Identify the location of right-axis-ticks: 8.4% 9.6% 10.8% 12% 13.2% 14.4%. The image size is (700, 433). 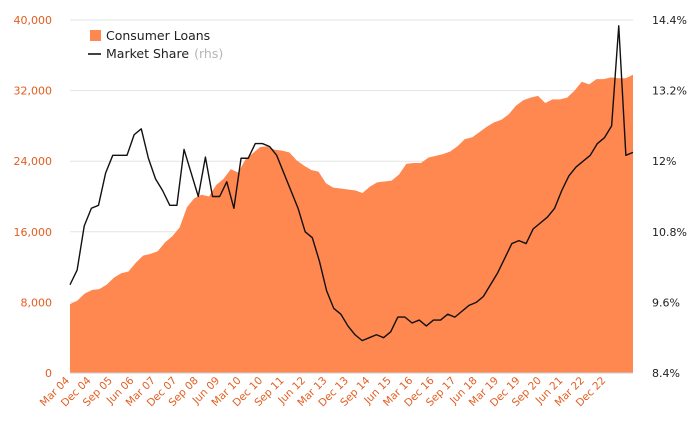
(669, 197).